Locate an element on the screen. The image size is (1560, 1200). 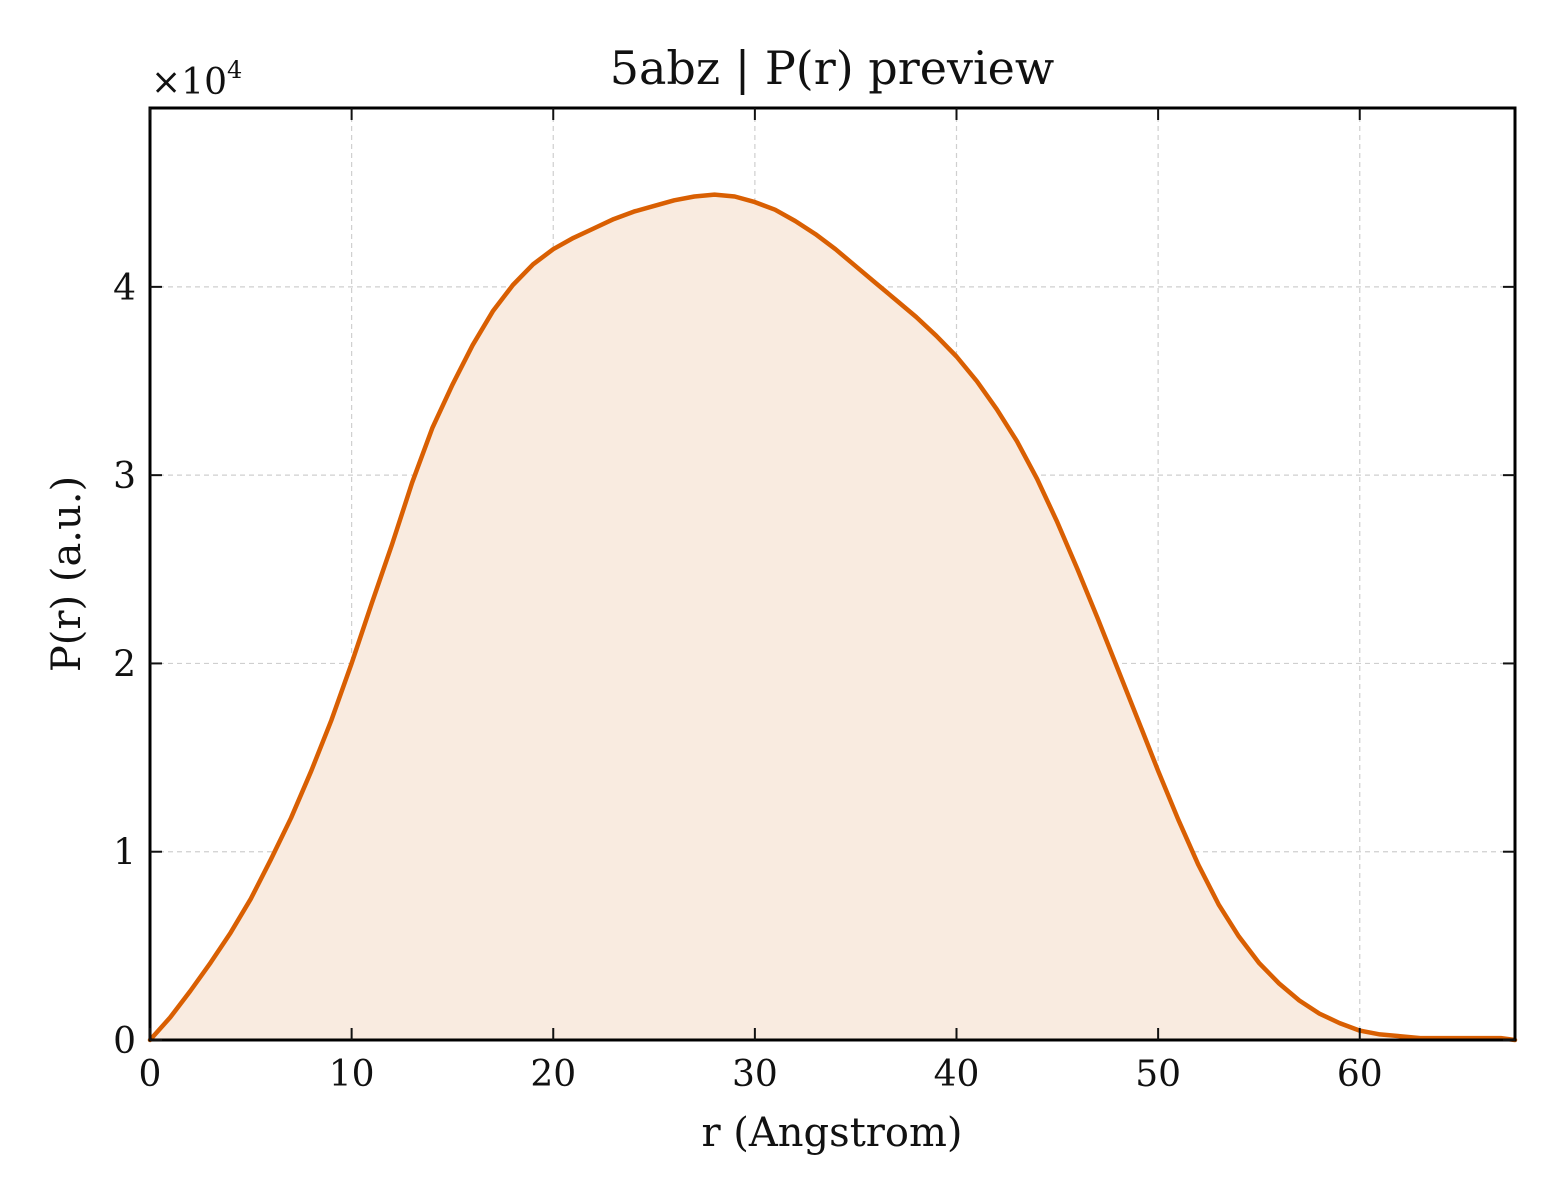
y-tick-label: 3 is located at coordinates (124, 476).